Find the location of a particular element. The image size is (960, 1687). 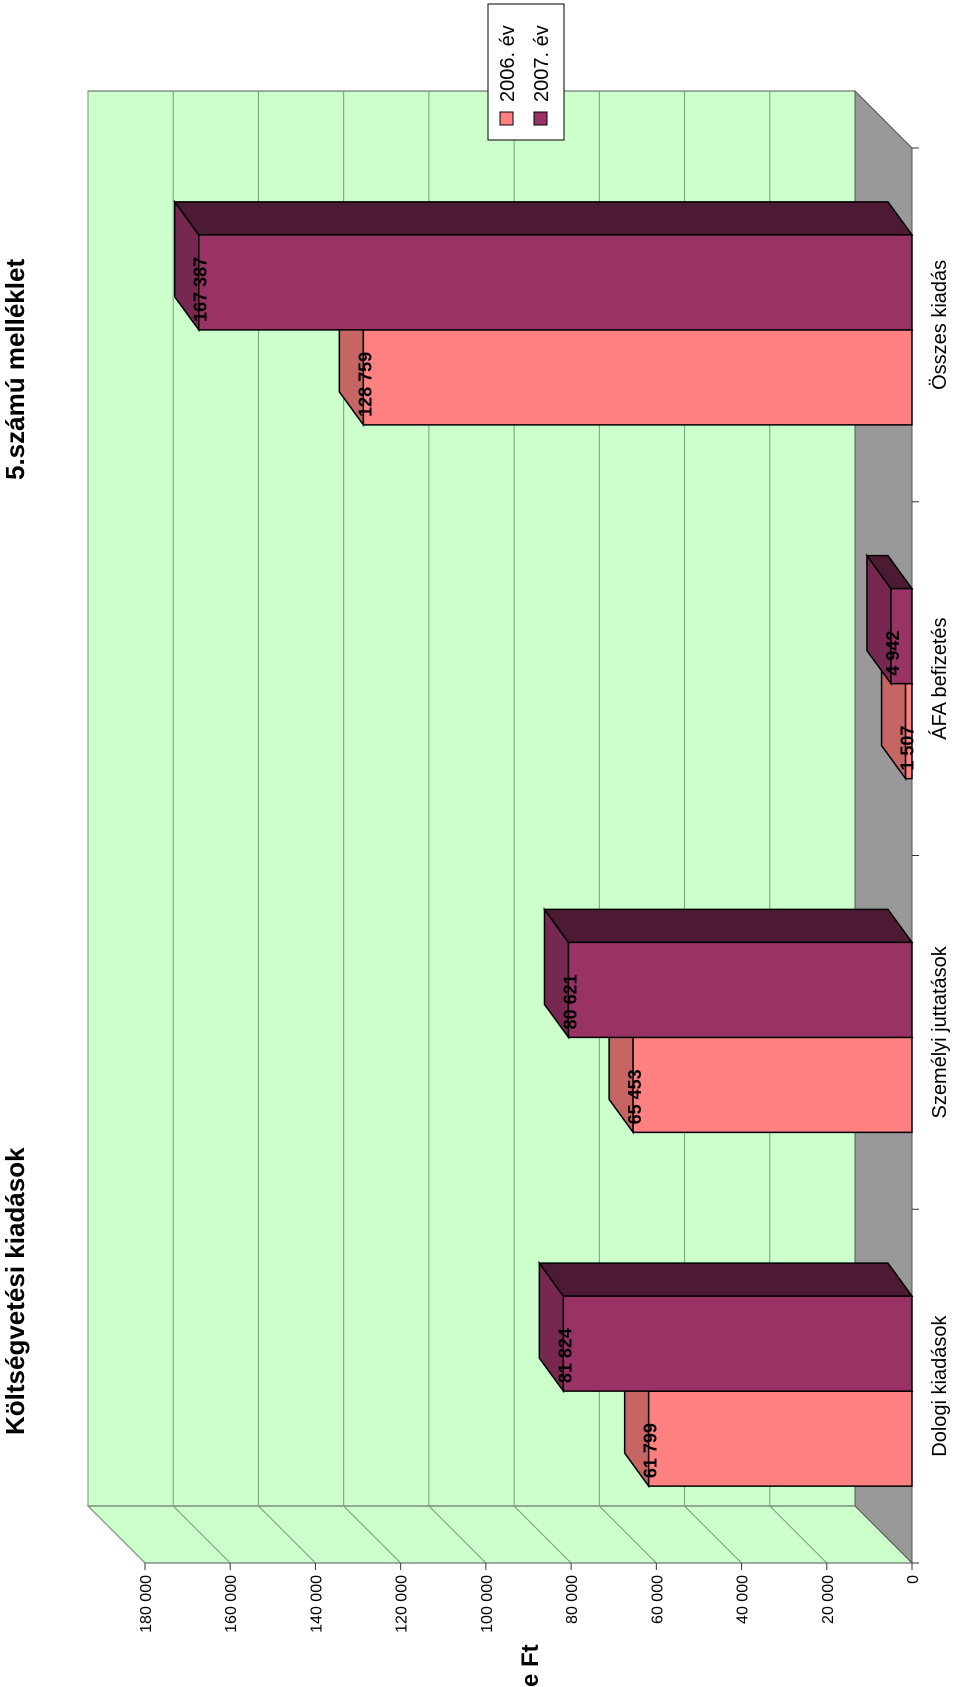

y-tick-label: 140 000 is located at coordinates (316, 1604).